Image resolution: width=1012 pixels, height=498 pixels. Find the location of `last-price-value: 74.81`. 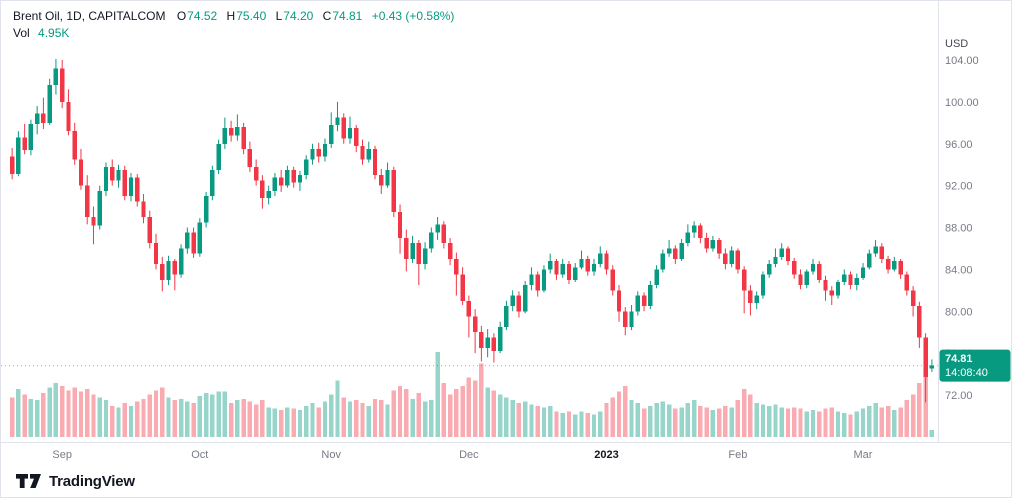

last-price-value: 74.81 is located at coordinates (959, 359).